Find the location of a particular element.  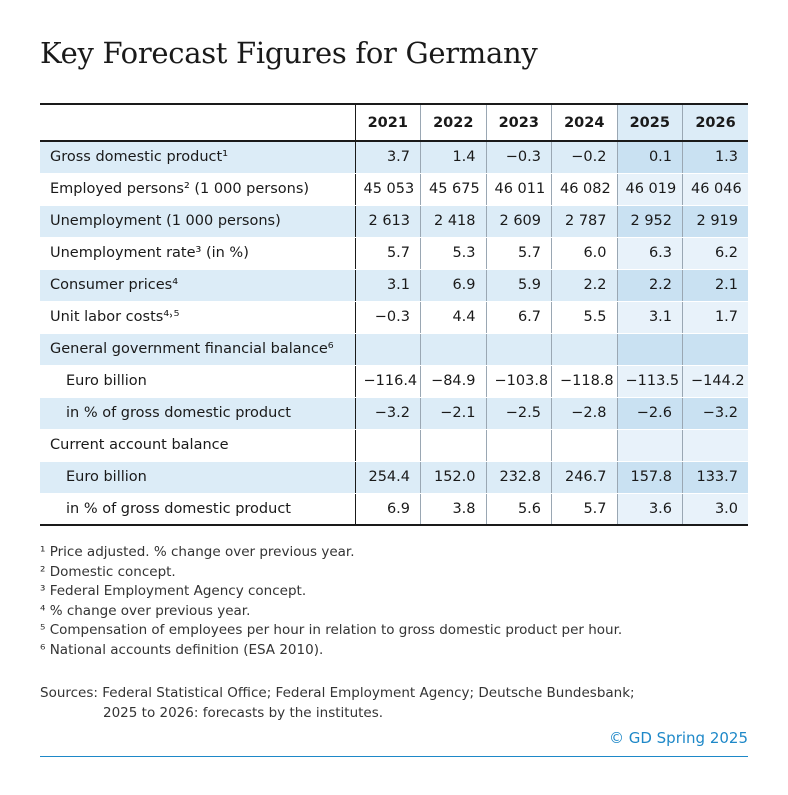

year-header: 2023 is located at coordinates (518, 122).